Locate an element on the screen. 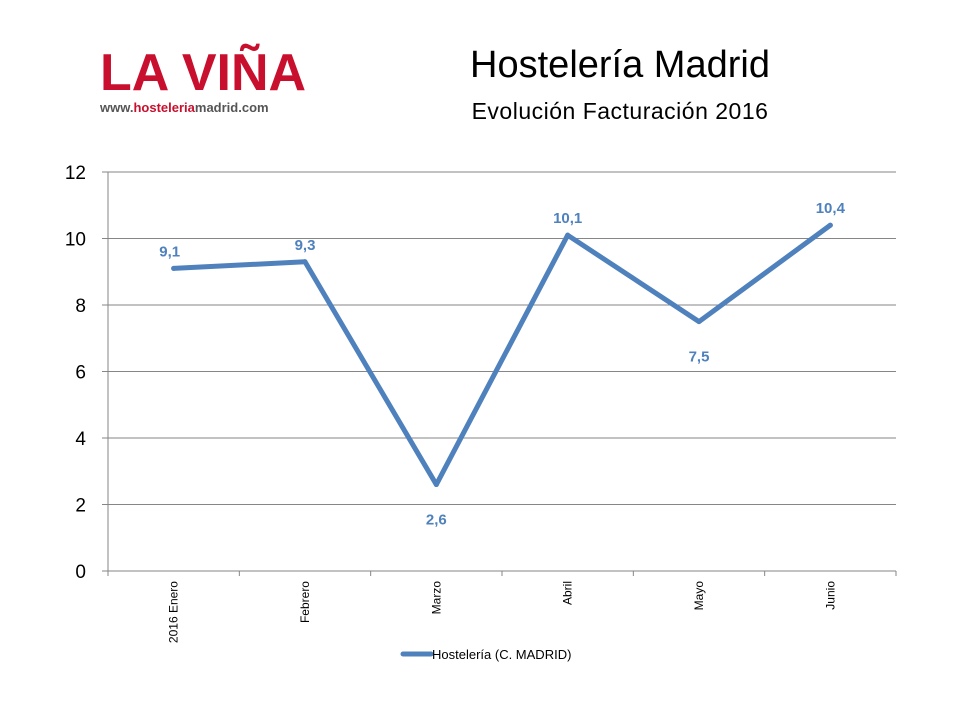  x-tick-label: Febrero is located at coordinates (305, 602).